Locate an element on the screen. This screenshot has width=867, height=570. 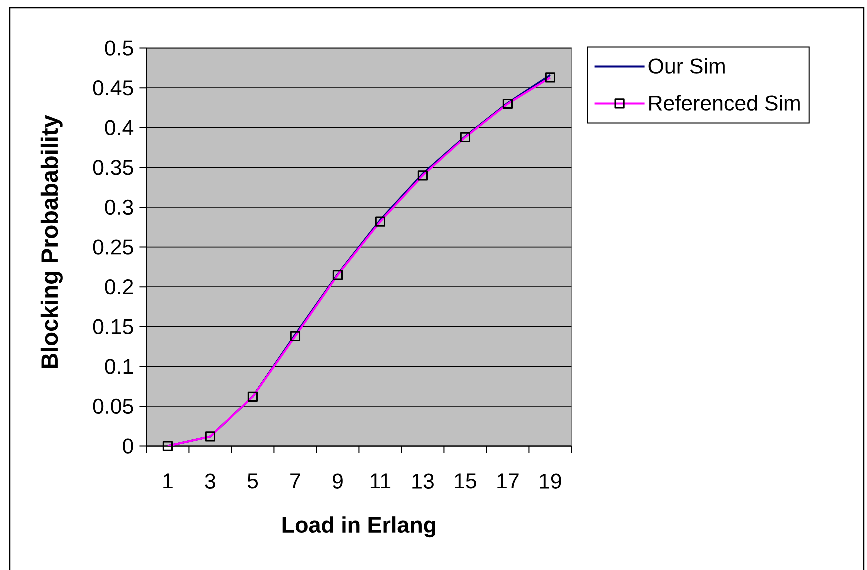
y-tick-label: 0.2 is located at coordinates (119, 287).